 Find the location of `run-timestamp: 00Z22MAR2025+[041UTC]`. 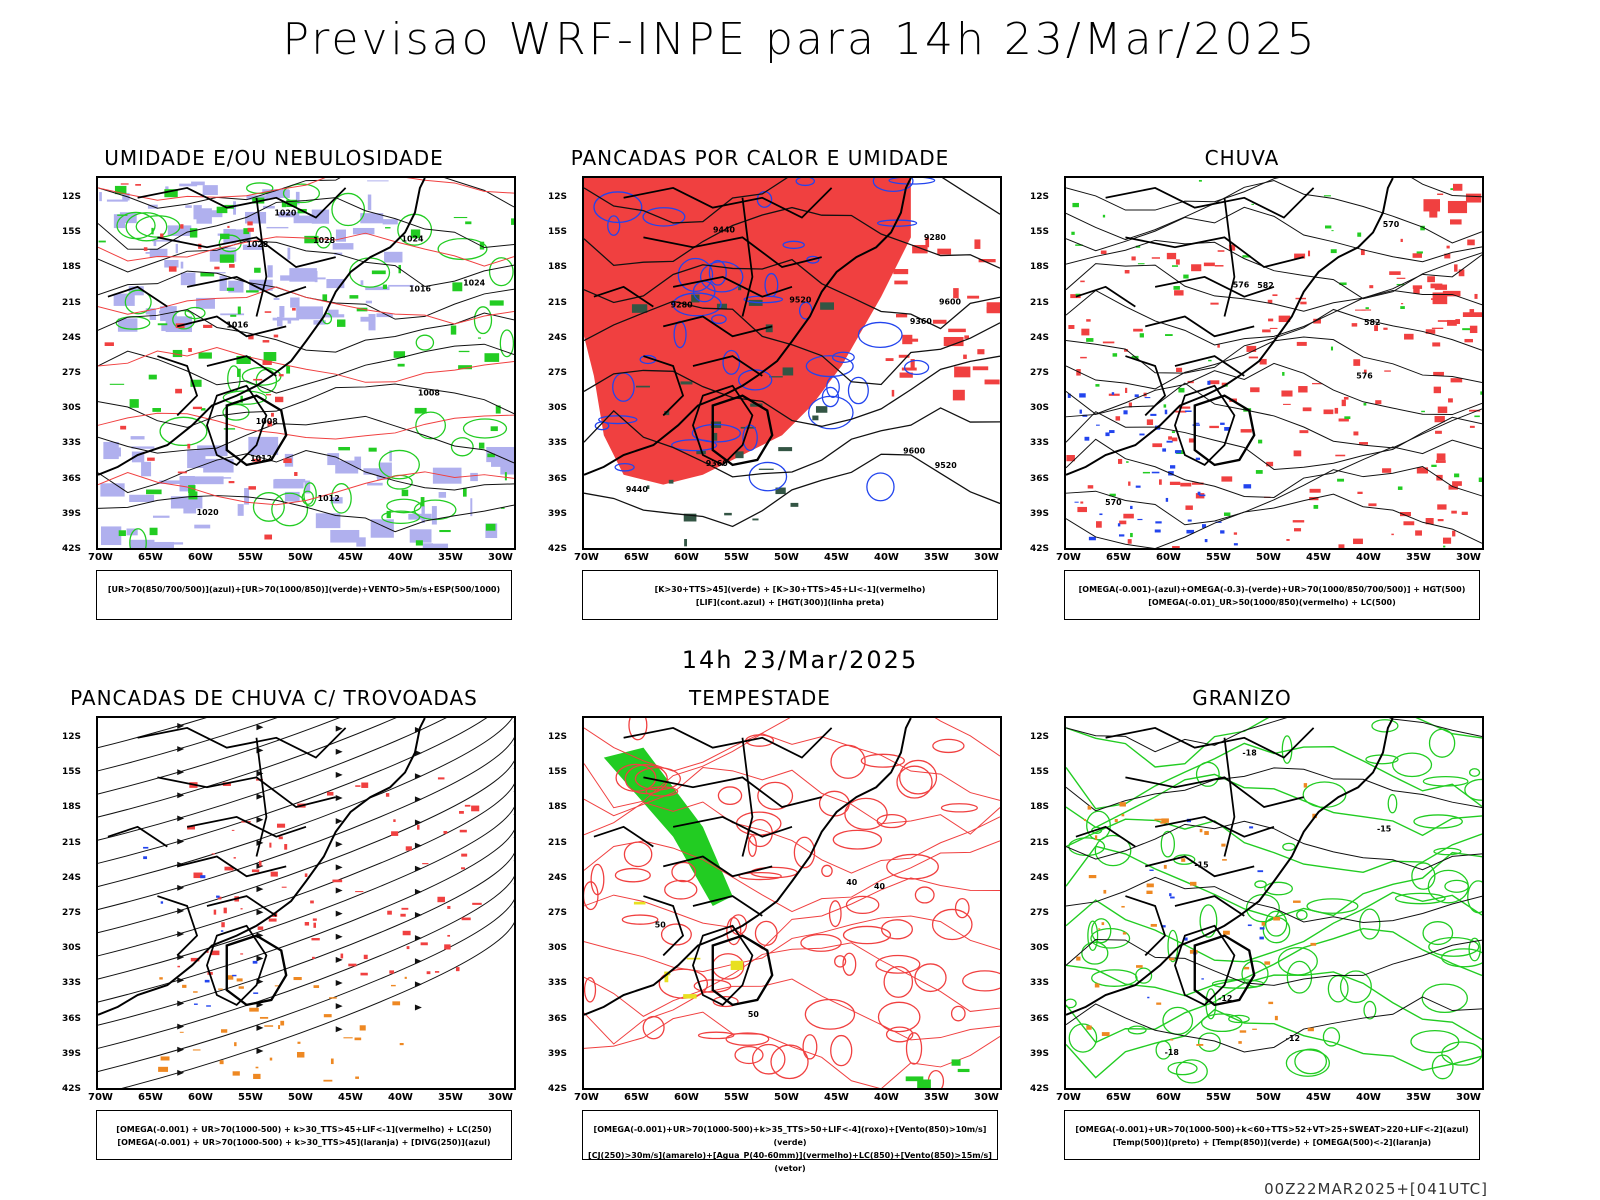

run-timestamp: 00Z22MAR2025+[041UTC] is located at coordinates (1376, 1189).